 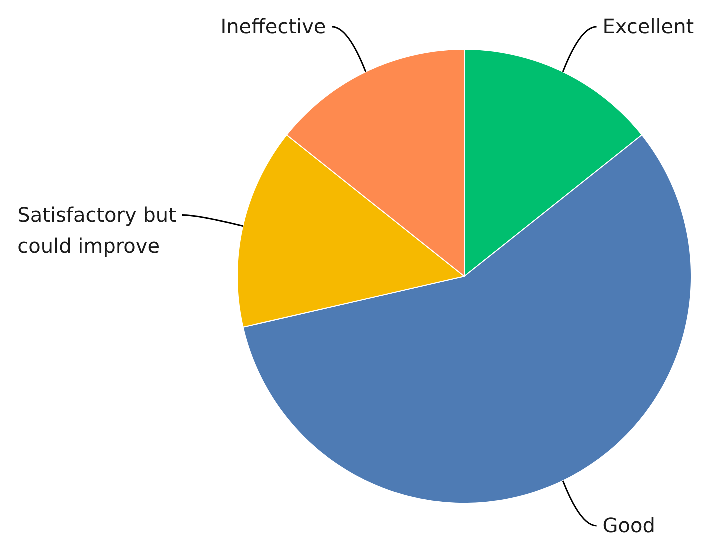 What do you see at coordinates (629, 526) in the screenshot?
I see `slice-label: Good` at bounding box center [629, 526].